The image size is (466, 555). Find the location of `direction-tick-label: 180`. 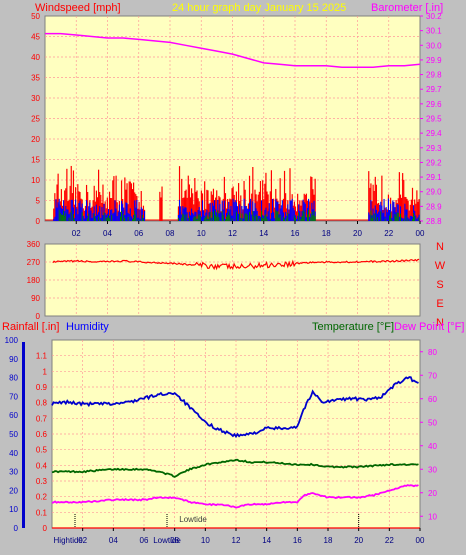

direction-tick-label: 180 is located at coordinates (34, 280).